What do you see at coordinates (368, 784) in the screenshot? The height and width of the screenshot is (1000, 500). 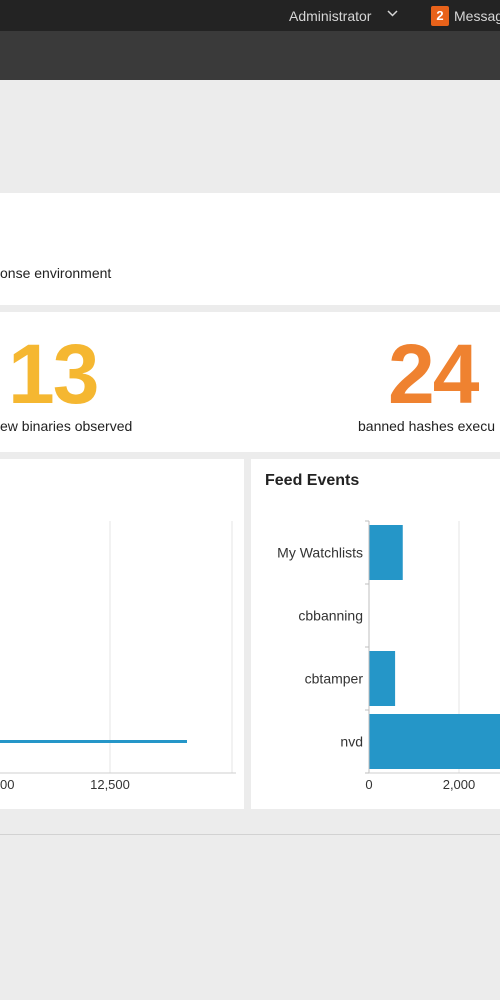 I see `x-tick-label: 0` at bounding box center [368, 784].